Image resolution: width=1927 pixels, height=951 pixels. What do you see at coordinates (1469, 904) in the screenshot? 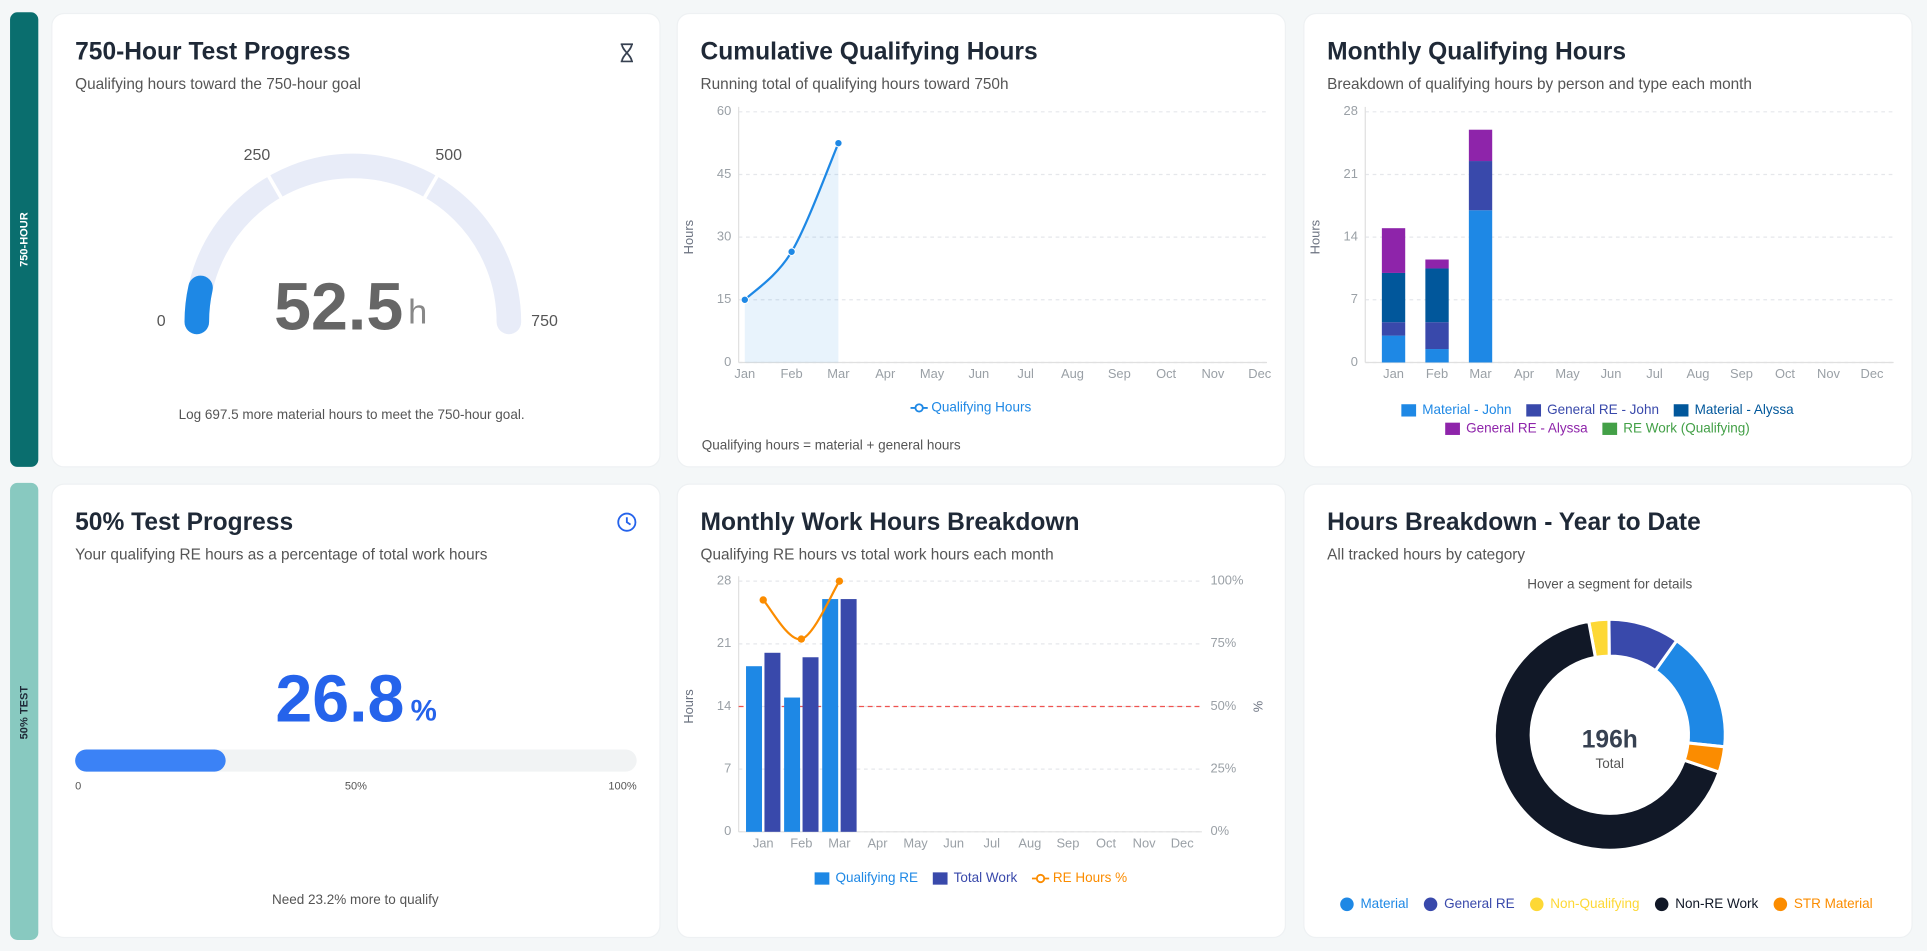
I see `legend-item: General RE` at bounding box center [1469, 904].